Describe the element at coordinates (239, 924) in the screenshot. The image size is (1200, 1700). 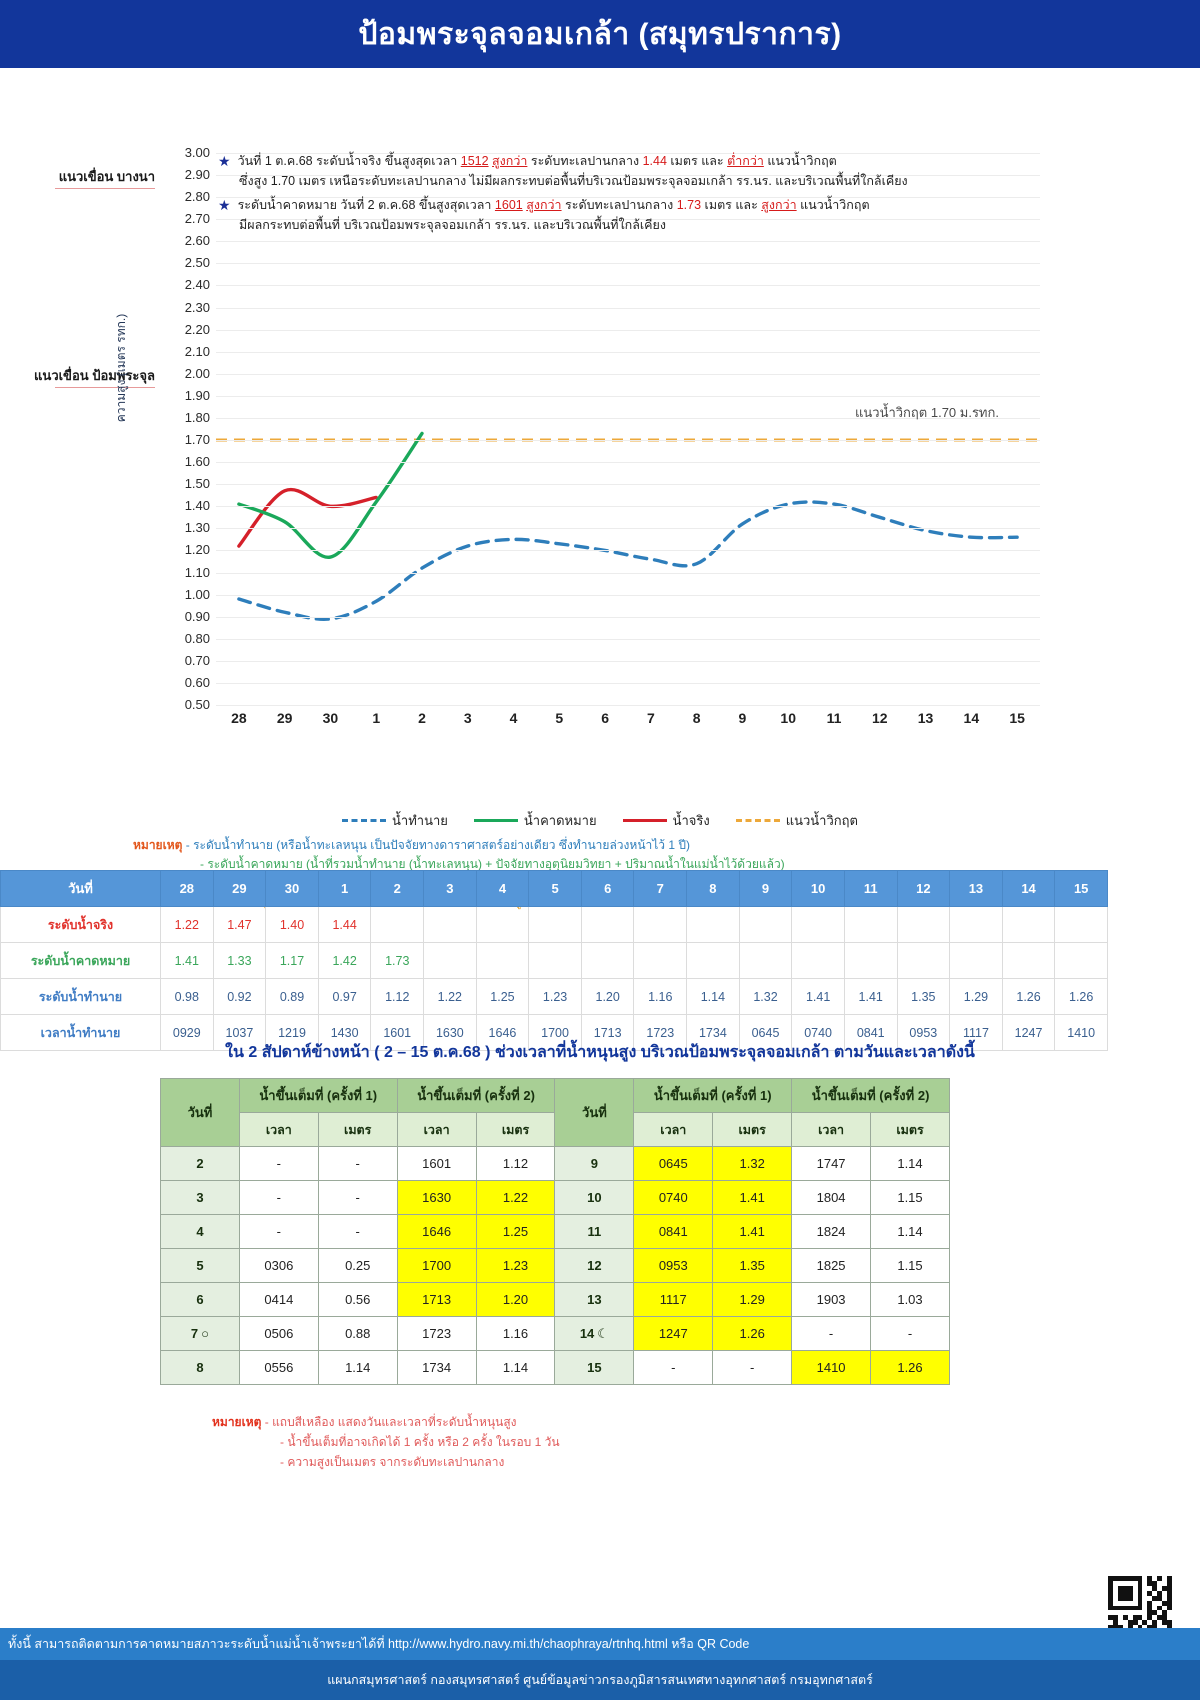
I see `data-cell: 1.47` at that location.